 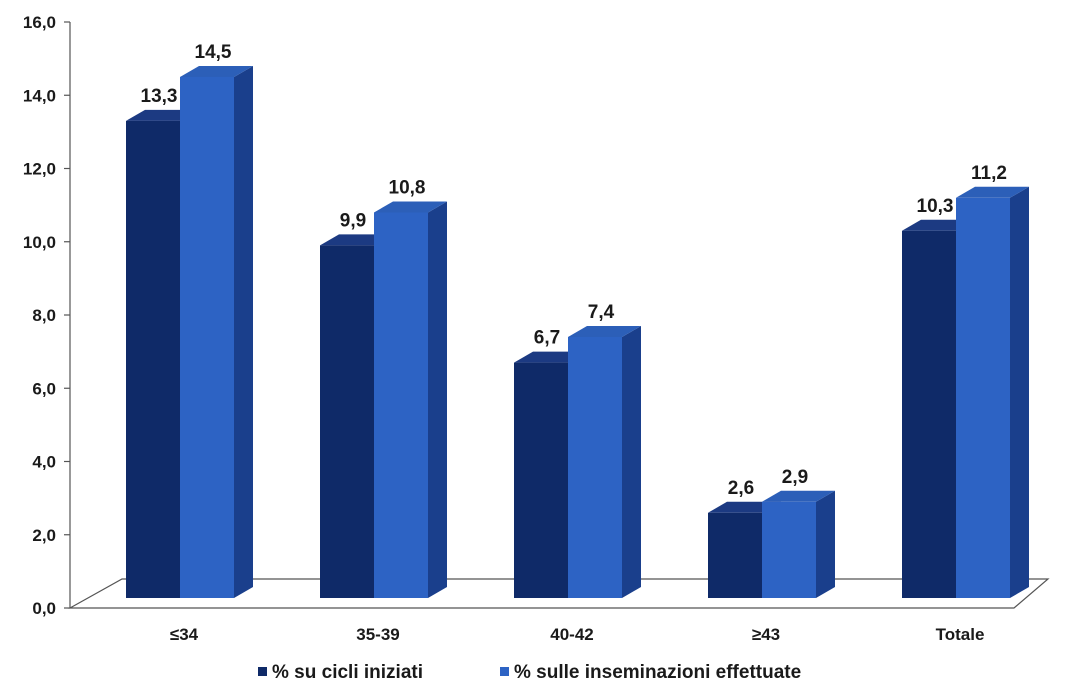 I want to click on y-tick-label: 8,0, so click(x=44, y=315).